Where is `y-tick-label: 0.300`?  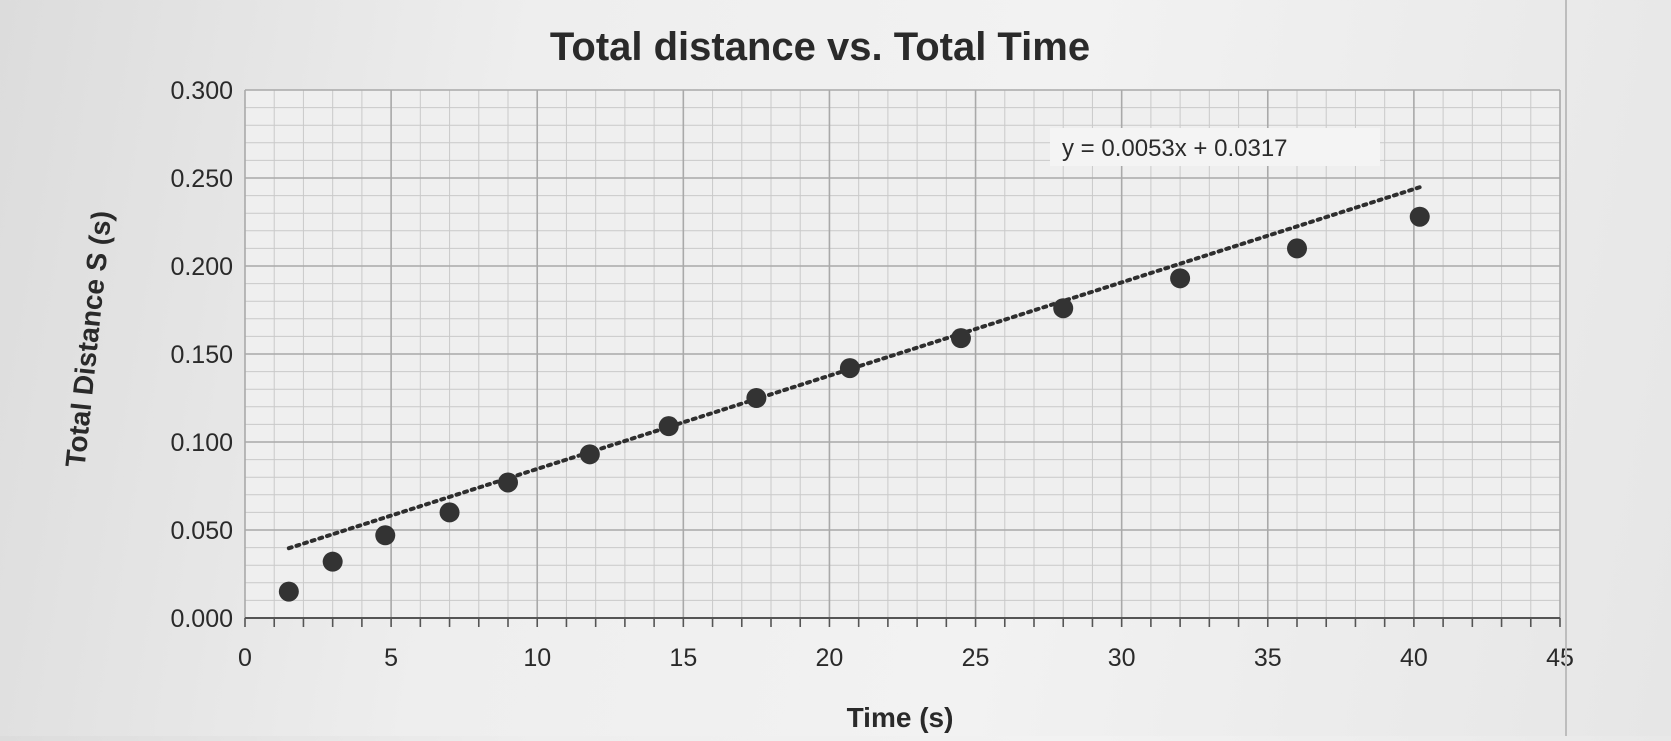
y-tick-label: 0.300 is located at coordinates (201, 91).